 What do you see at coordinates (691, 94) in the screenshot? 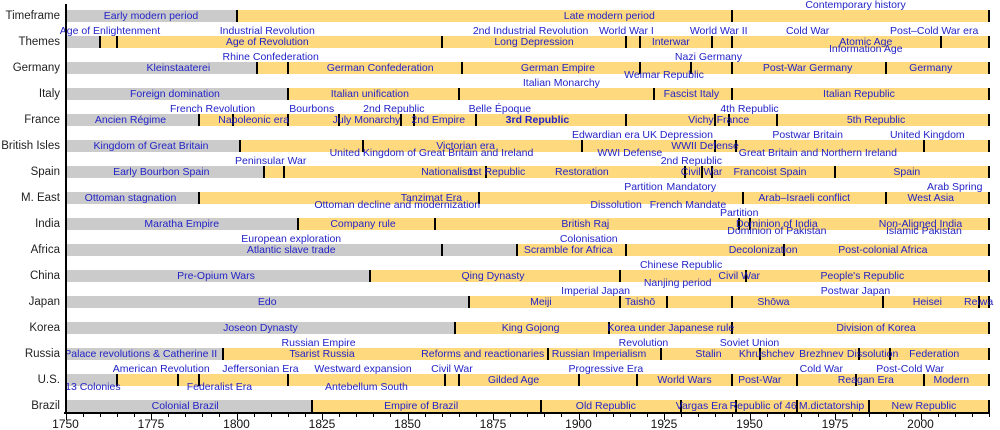
I see `era-label: Fascist Italy` at bounding box center [691, 94].